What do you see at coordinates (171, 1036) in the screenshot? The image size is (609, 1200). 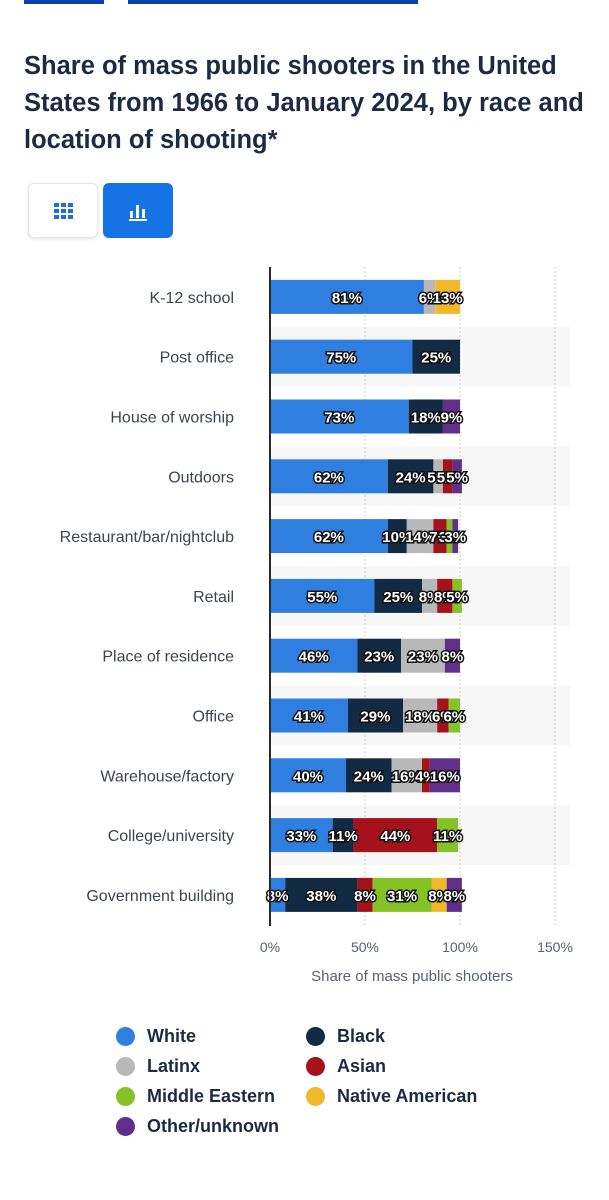 I see `legend-label: White` at bounding box center [171, 1036].